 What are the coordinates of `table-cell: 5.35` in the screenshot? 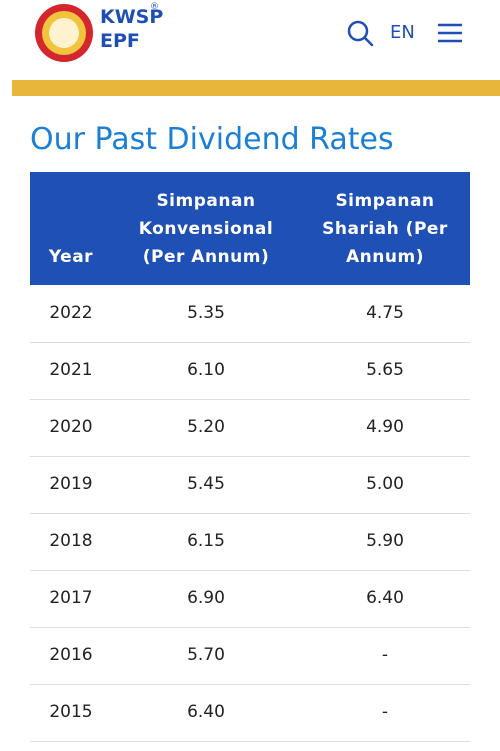 It's located at (206, 313).